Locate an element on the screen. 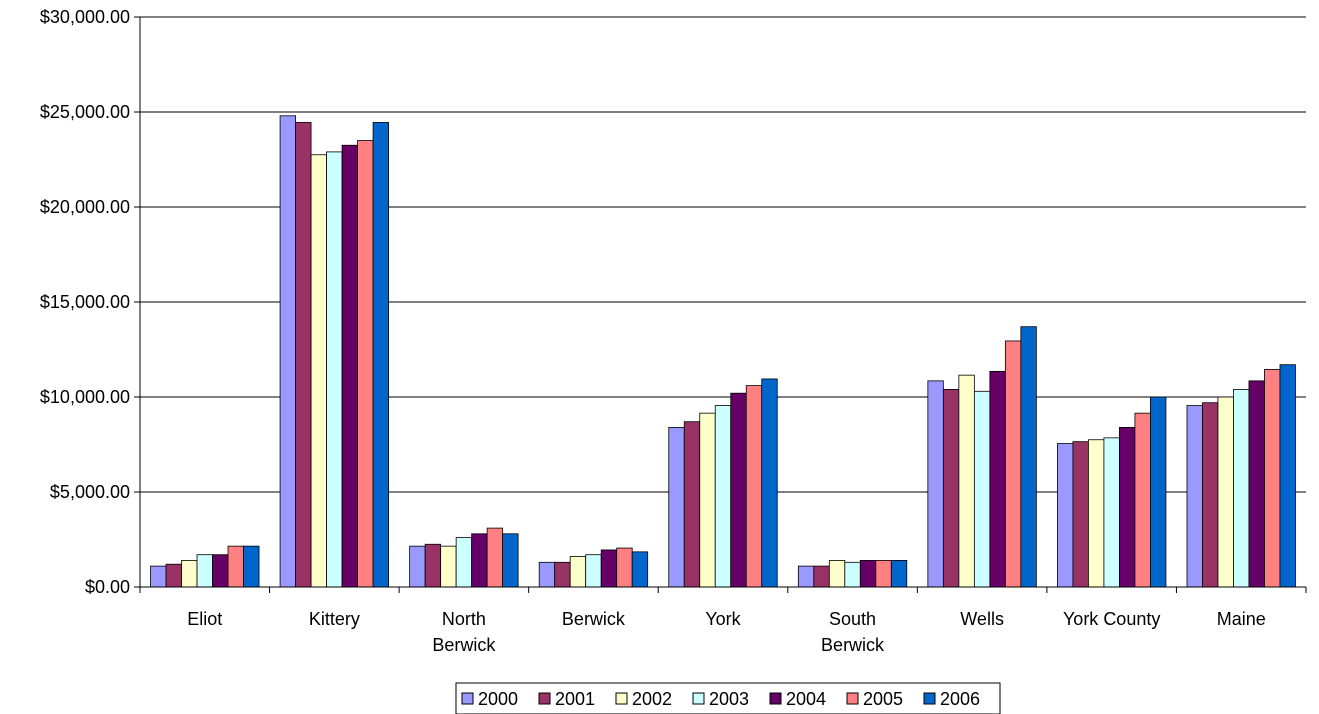  category-label: Wells is located at coordinates (982, 619).